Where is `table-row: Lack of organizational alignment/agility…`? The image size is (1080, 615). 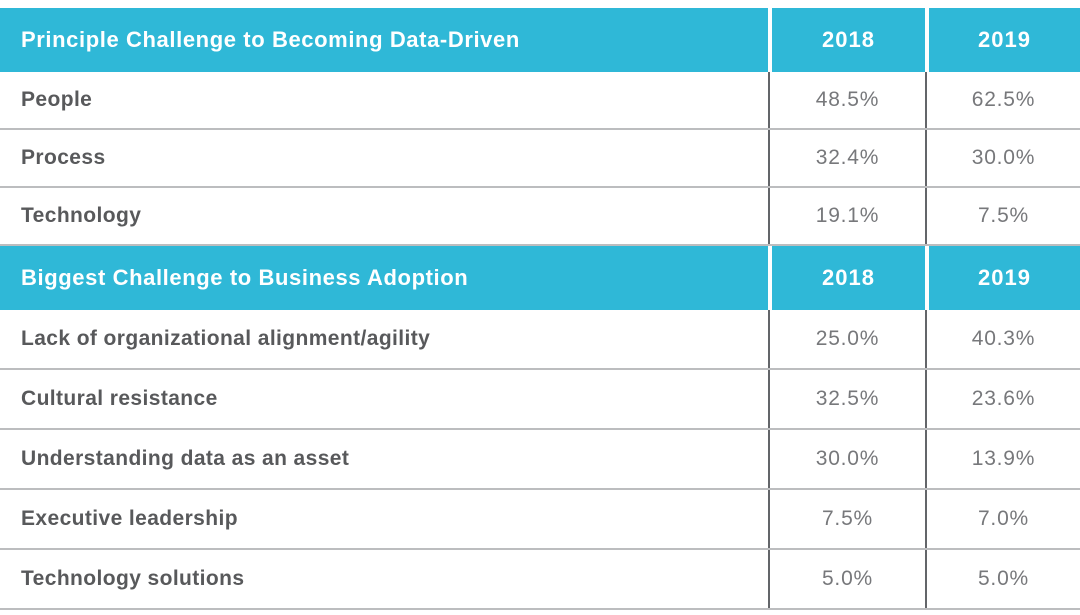 table-row: Lack of organizational alignment/agility… is located at coordinates (540, 340).